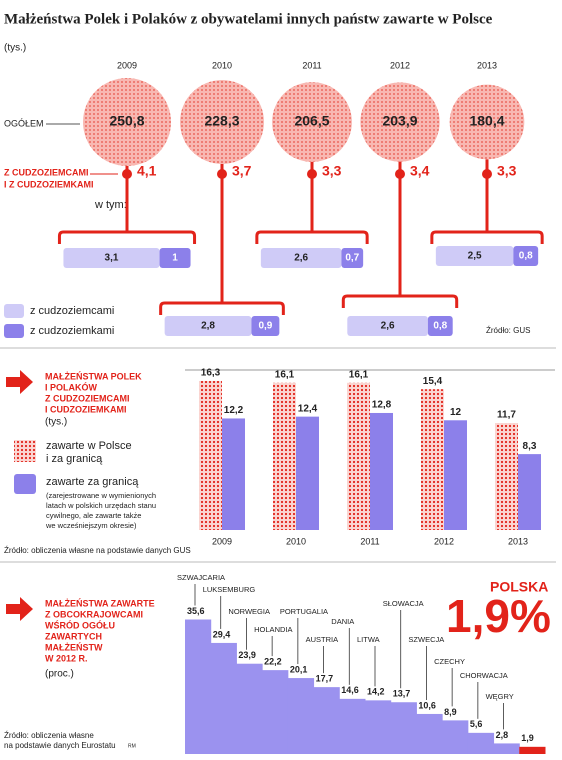 The height and width of the screenshot is (760, 562). What do you see at coordinates (56, 422) in the screenshot?
I see `subtitle: (tys.)` at bounding box center [56, 422].